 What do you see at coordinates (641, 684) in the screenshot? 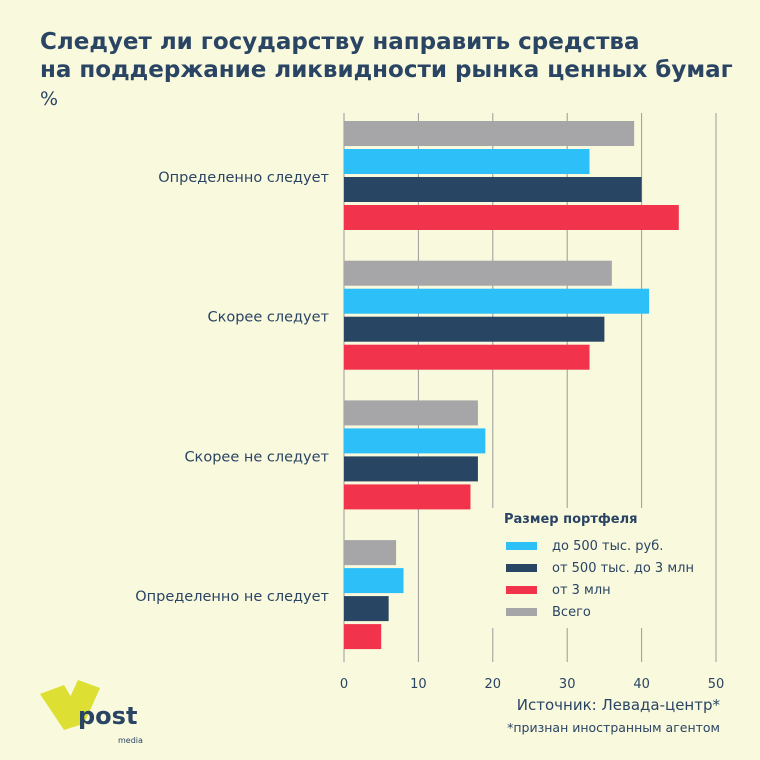
I see `x-tick-label: 40` at bounding box center [641, 684].